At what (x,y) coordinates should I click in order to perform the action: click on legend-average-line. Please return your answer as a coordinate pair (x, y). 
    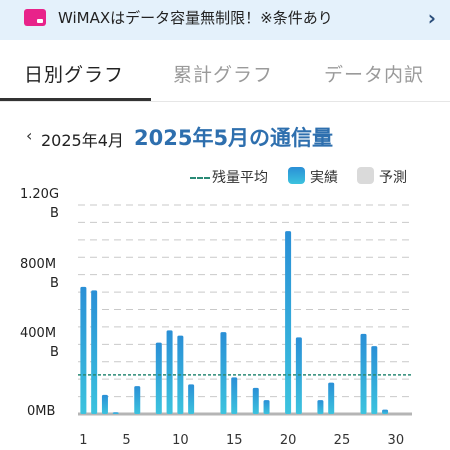
    Looking at the image, I should click on (200, 178).